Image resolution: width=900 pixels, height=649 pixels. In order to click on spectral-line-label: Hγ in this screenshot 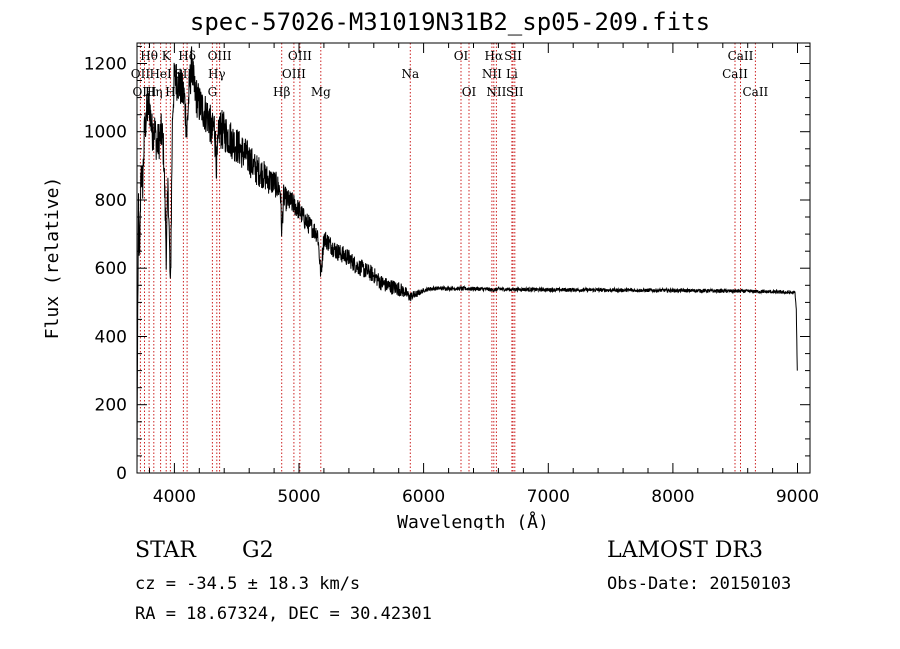, I will do `click(217, 74)`.